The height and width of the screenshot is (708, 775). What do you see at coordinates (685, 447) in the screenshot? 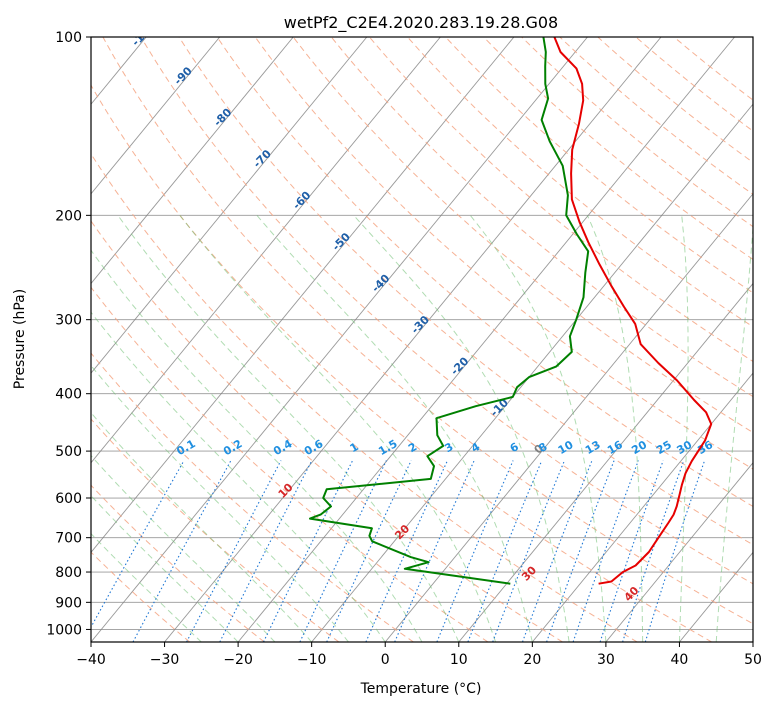
I see `mixing-ratio-label: 30` at bounding box center [685, 447].